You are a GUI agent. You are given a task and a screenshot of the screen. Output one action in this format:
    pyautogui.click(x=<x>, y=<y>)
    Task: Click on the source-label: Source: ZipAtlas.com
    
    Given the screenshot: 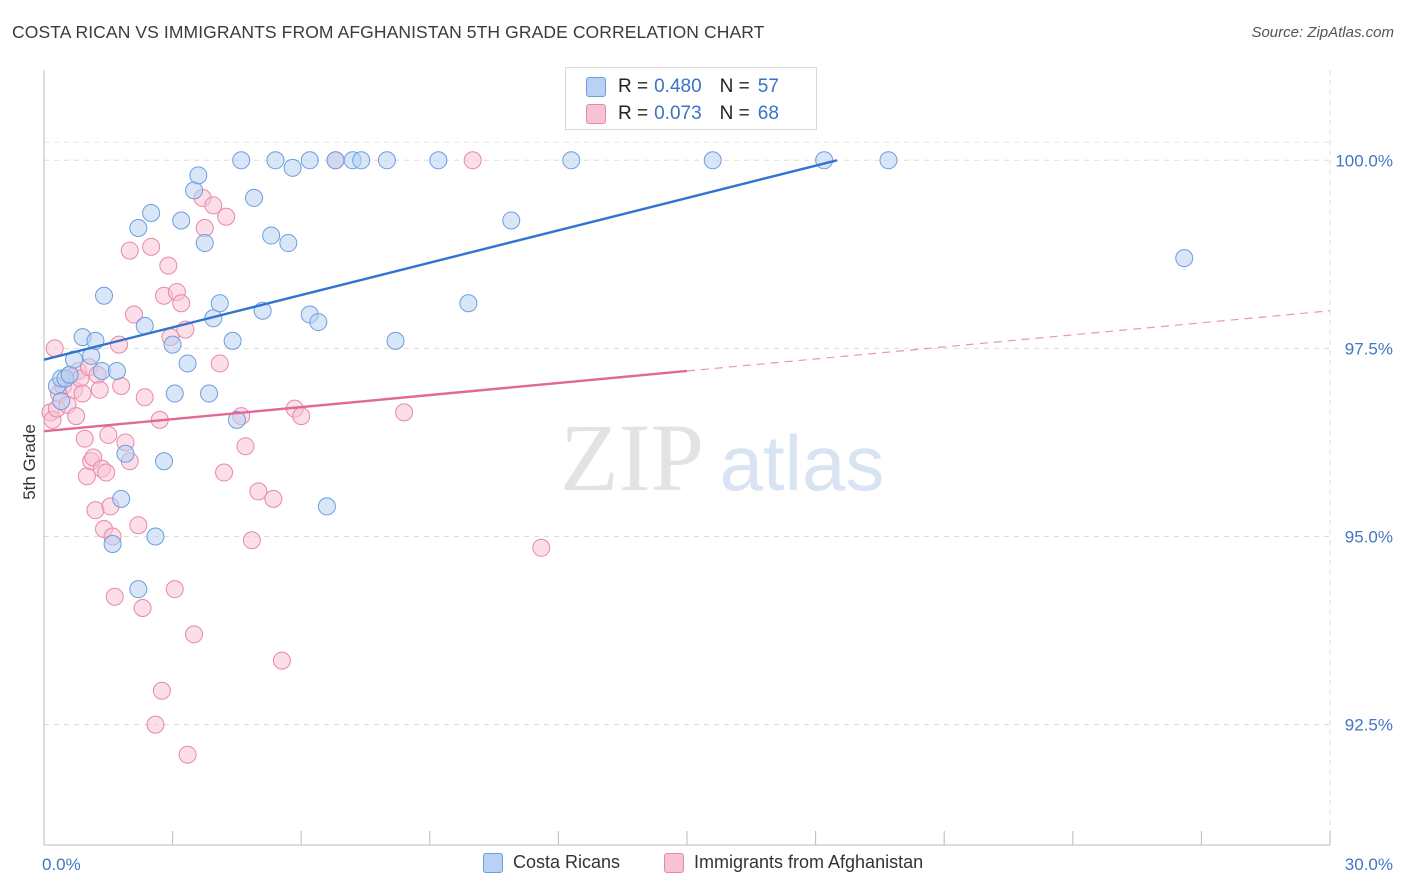 What is the action you would take?
    pyautogui.click(x=1322, y=32)
    